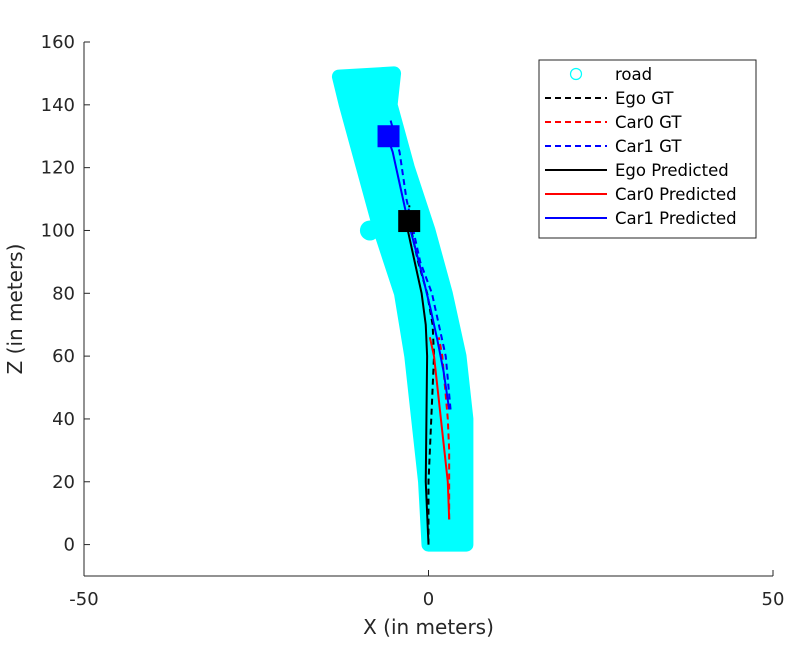 The height and width of the screenshot is (649, 788). I want to click on legend-box, so click(647, 149).